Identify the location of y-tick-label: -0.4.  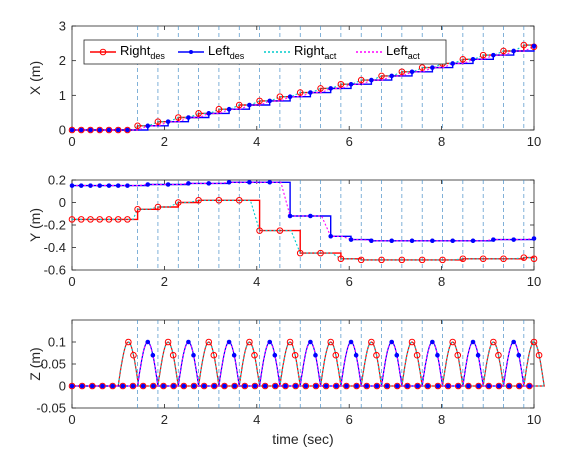
(55, 247).